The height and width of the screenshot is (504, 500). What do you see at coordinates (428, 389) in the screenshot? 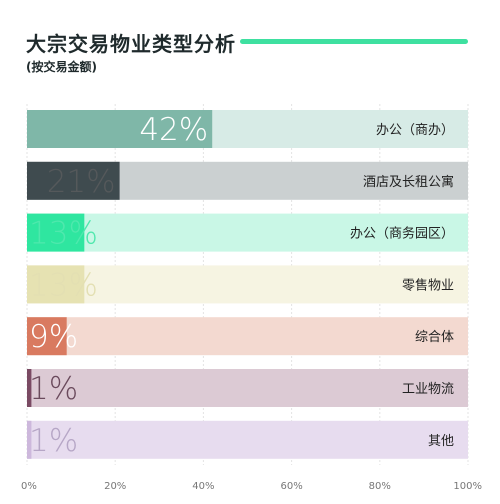
I see `category-label: 工业物流` at bounding box center [428, 389].